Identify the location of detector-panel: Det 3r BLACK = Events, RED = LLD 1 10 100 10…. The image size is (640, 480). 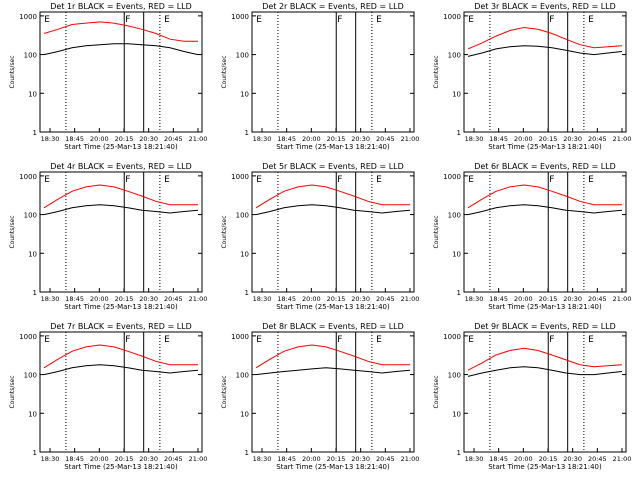
(532, 76).